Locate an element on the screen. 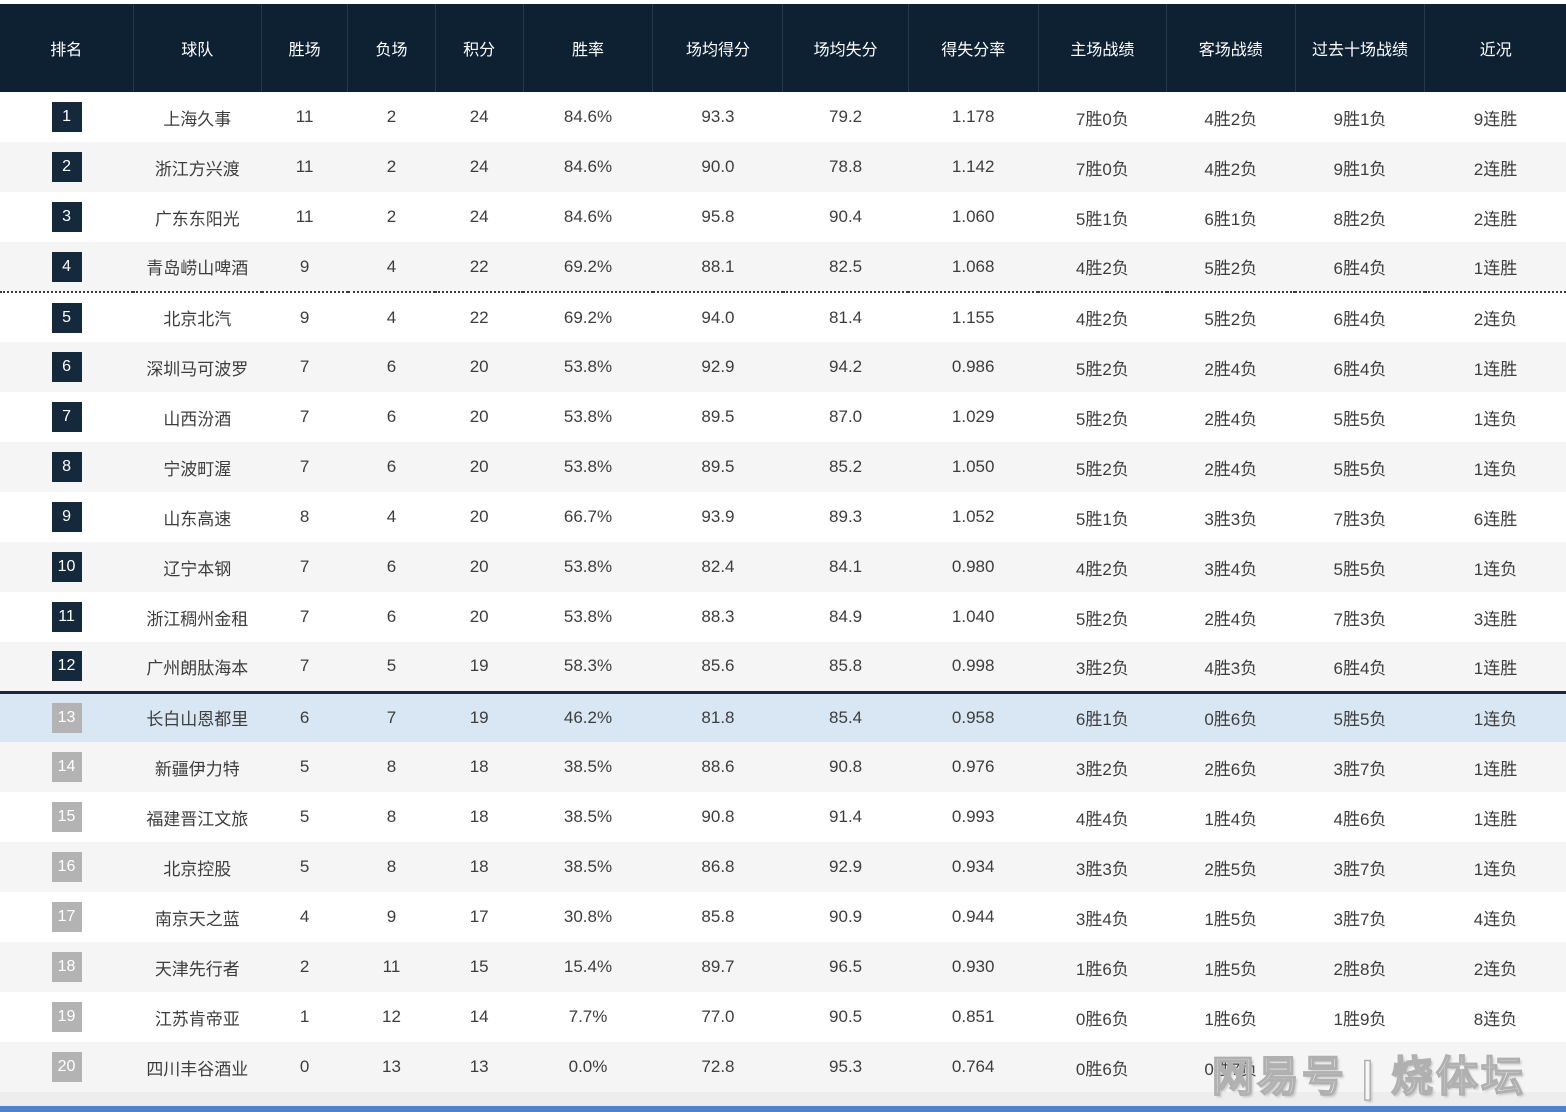  papg-cell: 92.9 is located at coordinates (846, 866).